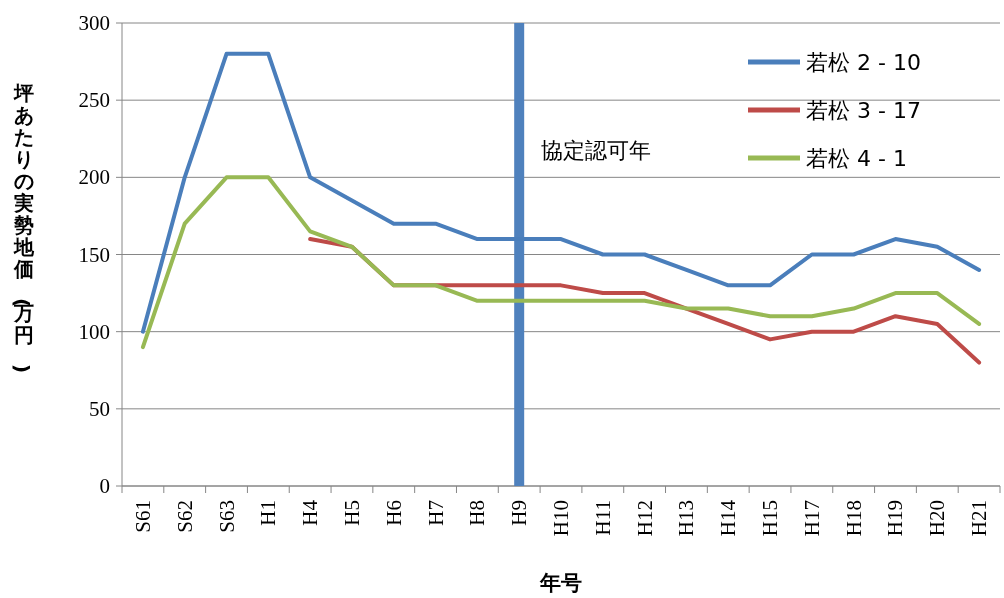  Describe the element at coordinates (94, 177) in the screenshot. I see `y-tick-label: 200` at that location.